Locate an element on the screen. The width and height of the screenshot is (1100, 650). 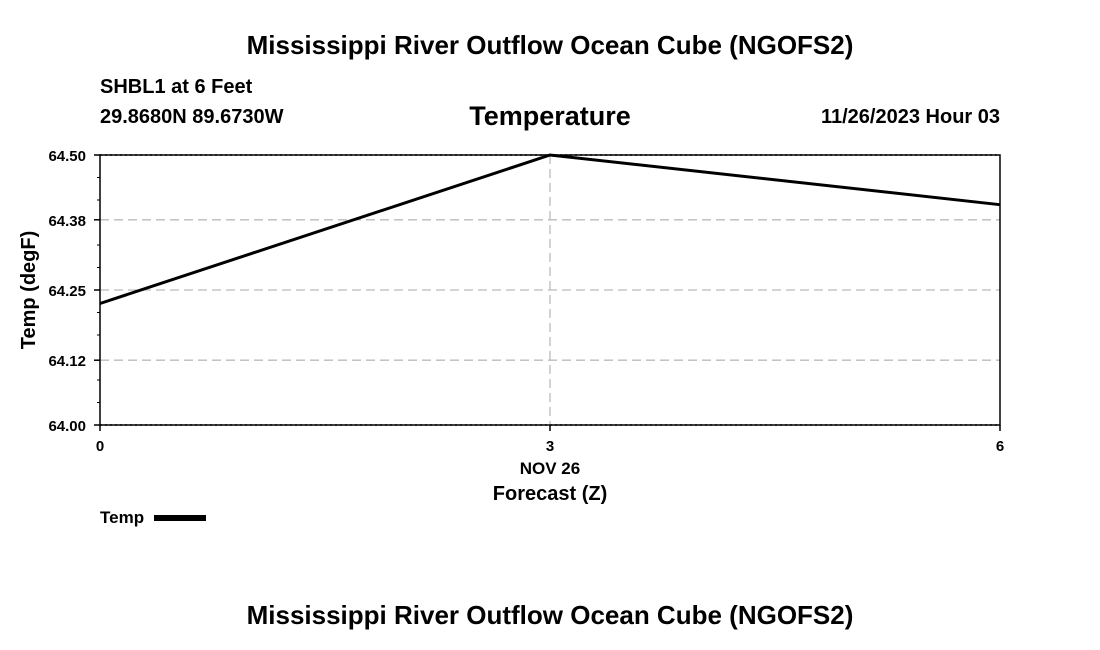
y-tick-label: 64.12 is located at coordinates (67, 361).